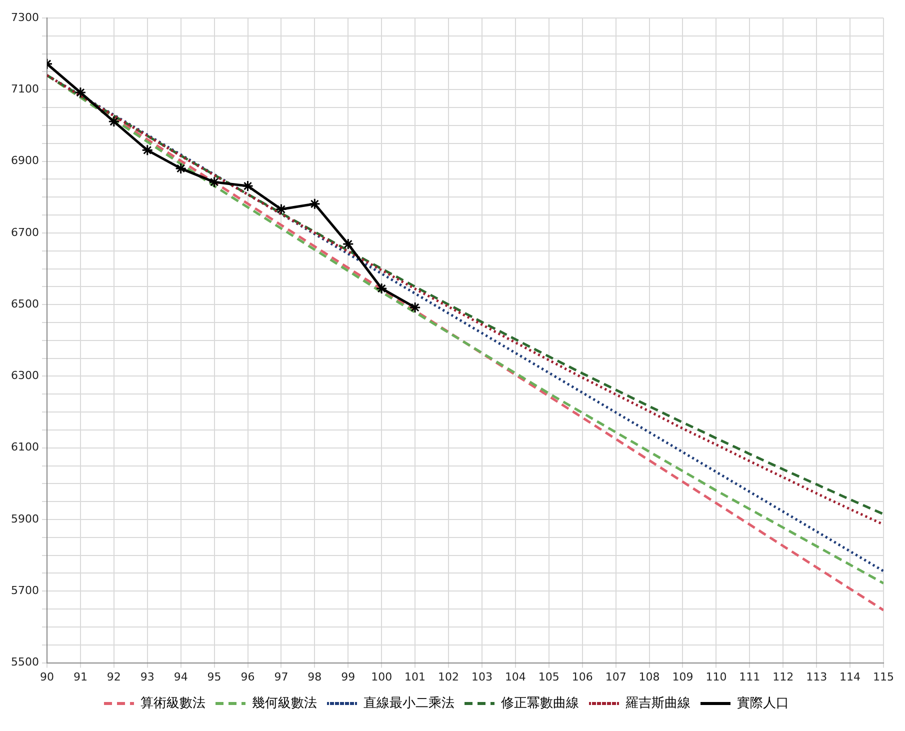 This screenshot has height=731, width=905. I want to click on x-tick-label: 108, so click(649, 677).